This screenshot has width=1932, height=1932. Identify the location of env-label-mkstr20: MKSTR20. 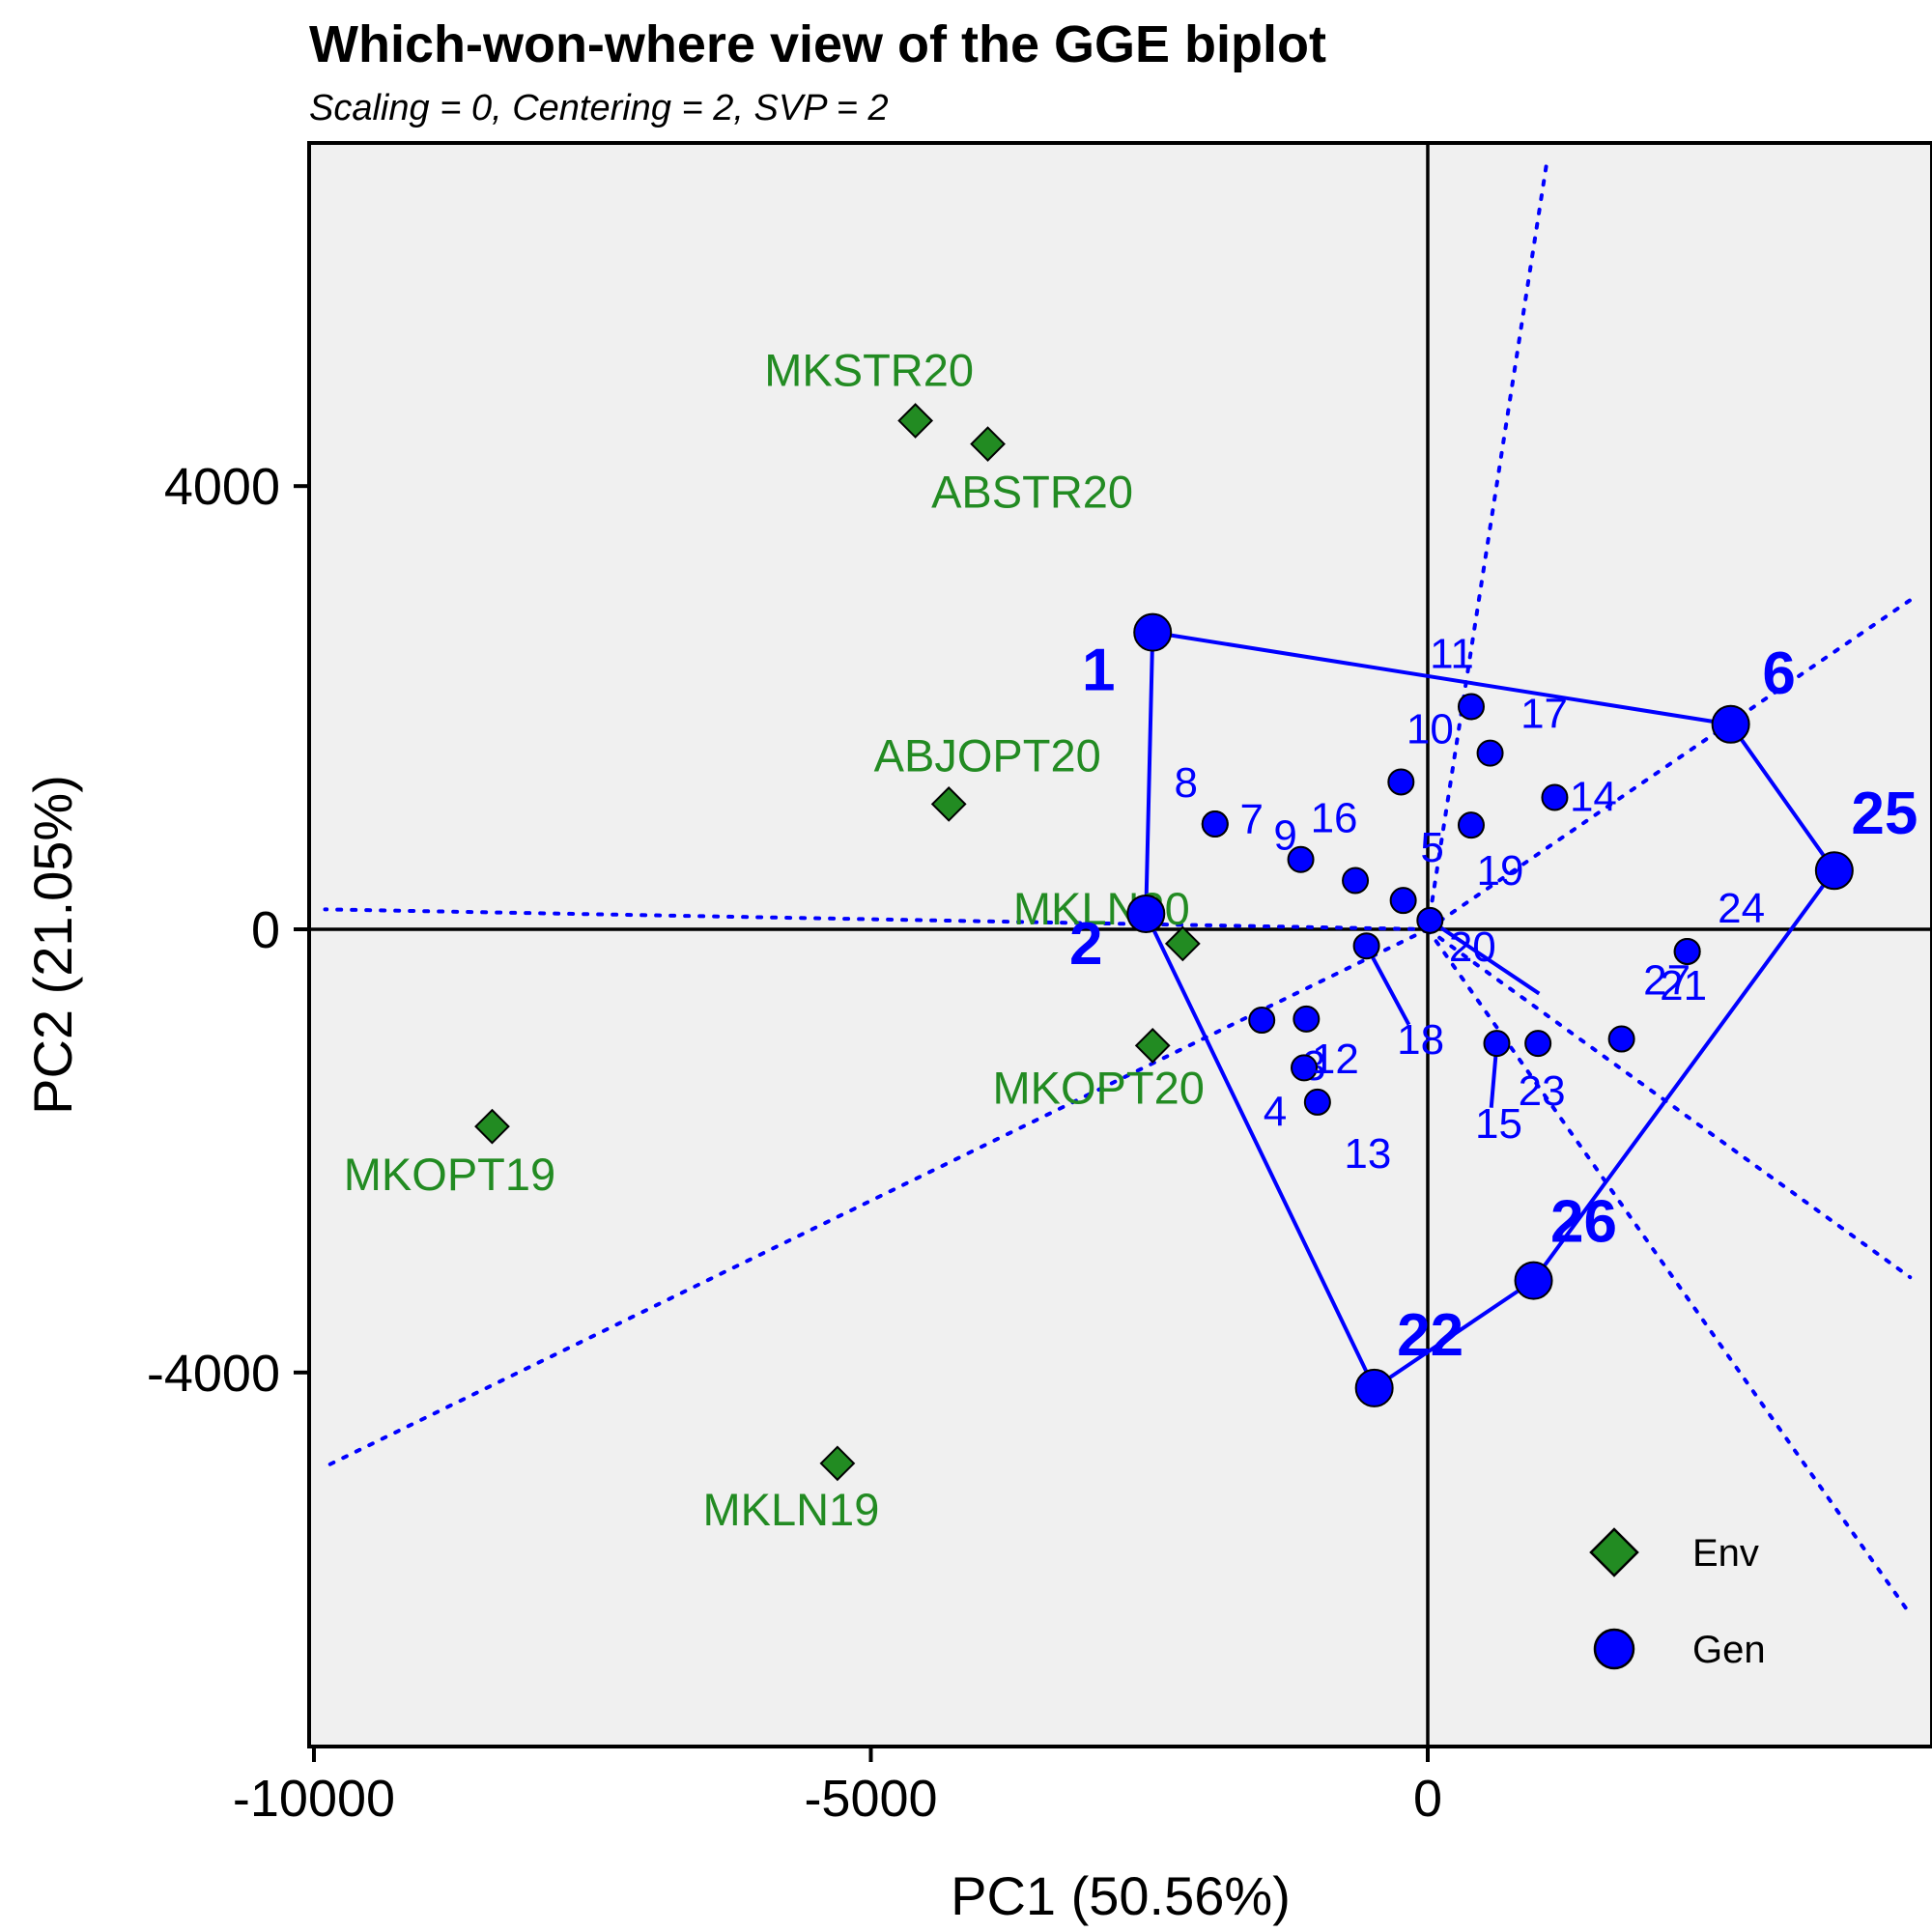
(869, 370).